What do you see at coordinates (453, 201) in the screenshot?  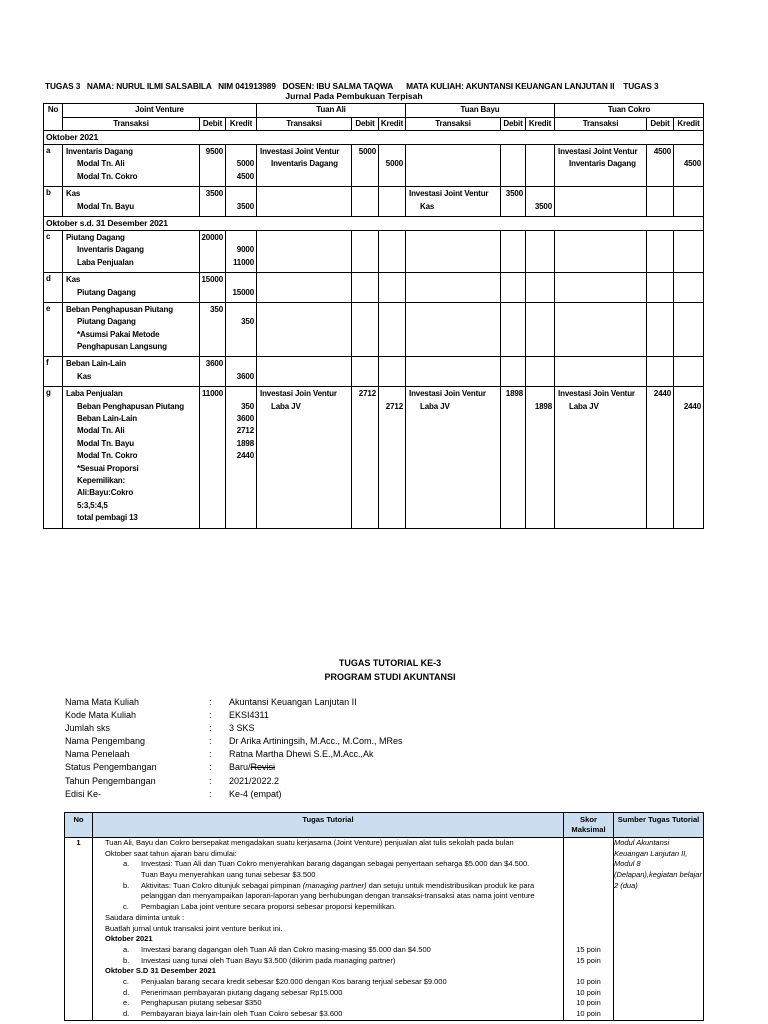 I see `journal-transaksi-cell: Investasi Joint Ventur Kas` at bounding box center [453, 201].